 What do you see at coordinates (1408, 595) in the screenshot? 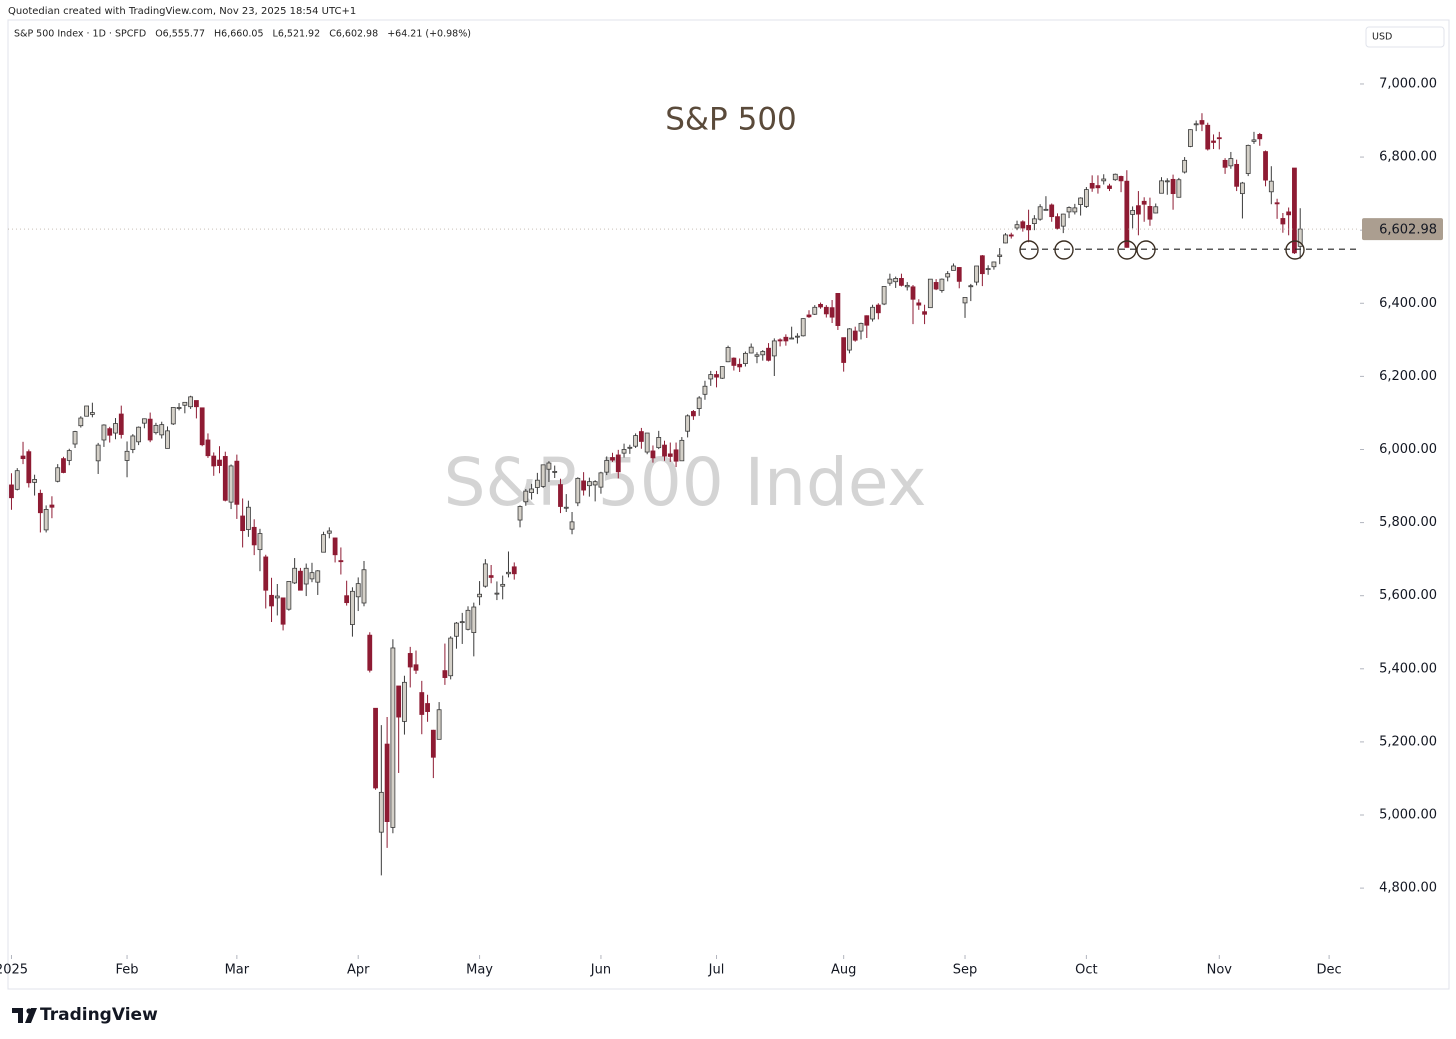
I see `y-tick-label: 5,600.00` at bounding box center [1408, 595].